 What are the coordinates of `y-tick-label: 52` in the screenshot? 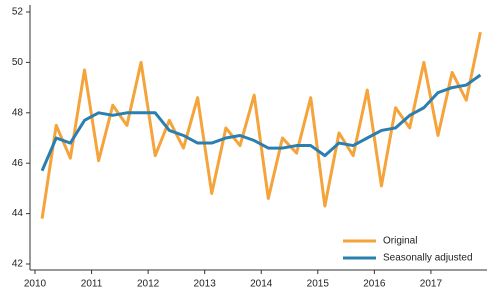 It's located at (18, 12).